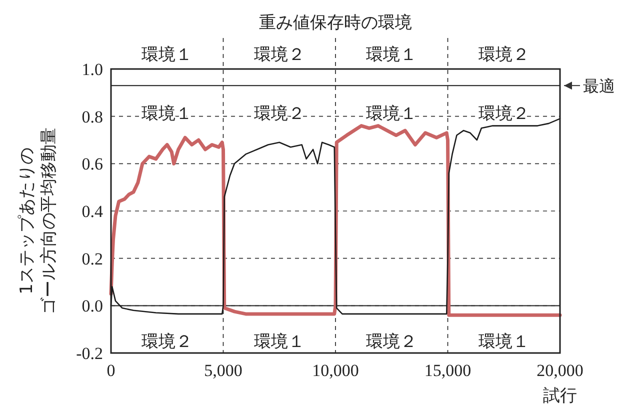 The width and height of the screenshot is (633, 405). I want to click on y-axis-title: 1ステップあたりのゴール方向の平均移動量, so click(38, 221).